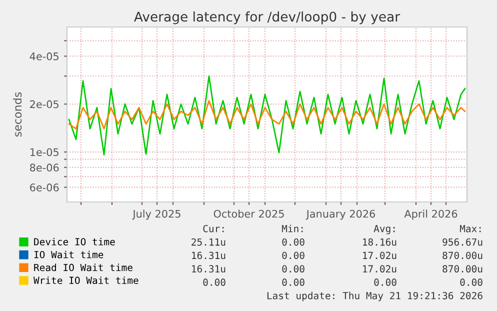  I want to click on chart-title: Average latency for /dev/loop0 - by year, so click(267, 17).